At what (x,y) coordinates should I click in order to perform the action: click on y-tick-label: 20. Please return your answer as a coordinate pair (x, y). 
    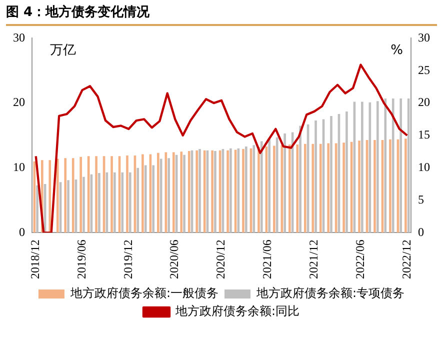
    Looking at the image, I should click on (19, 102).